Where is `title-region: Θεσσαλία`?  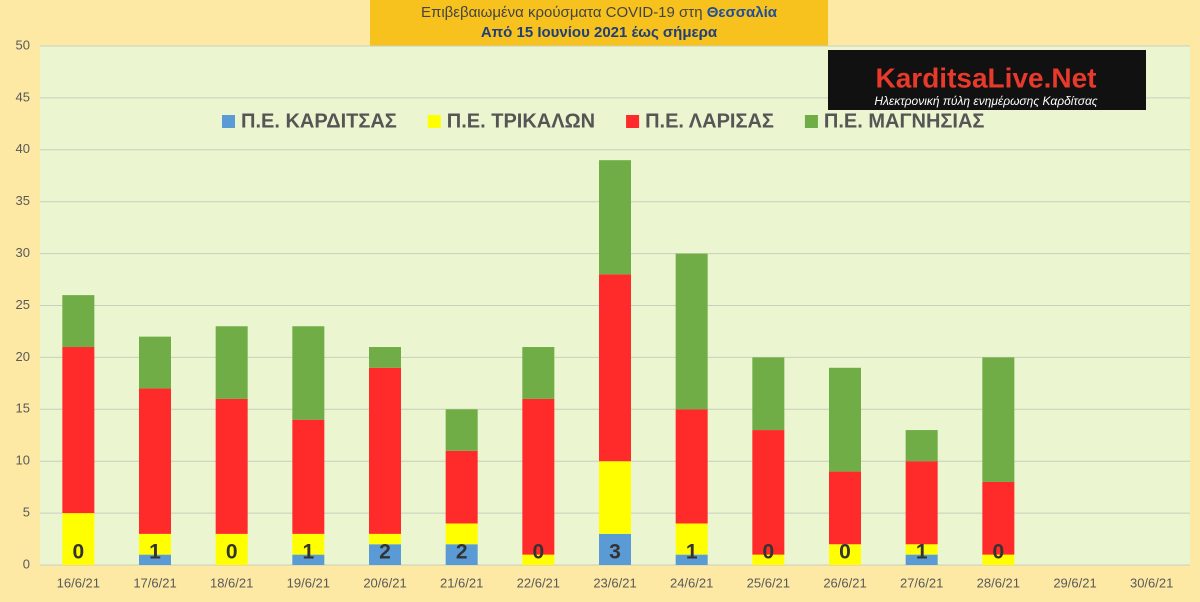
title-region: Θεσσαλία is located at coordinates (742, 12).